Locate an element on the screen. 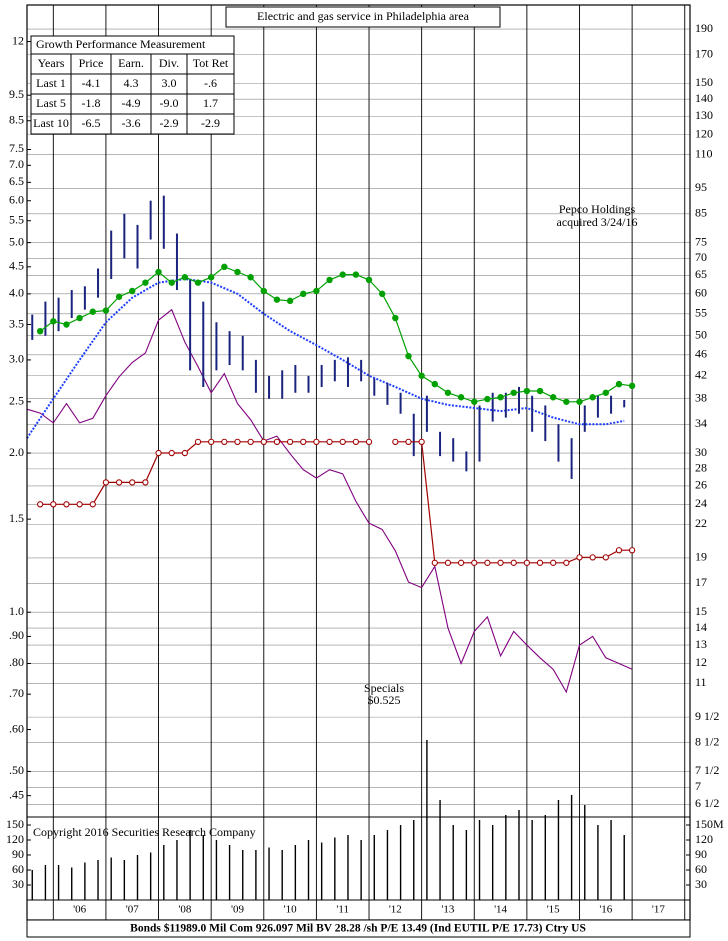 This screenshot has height=941, width=728. table-header: Earn. is located at coordinates (131, 63).